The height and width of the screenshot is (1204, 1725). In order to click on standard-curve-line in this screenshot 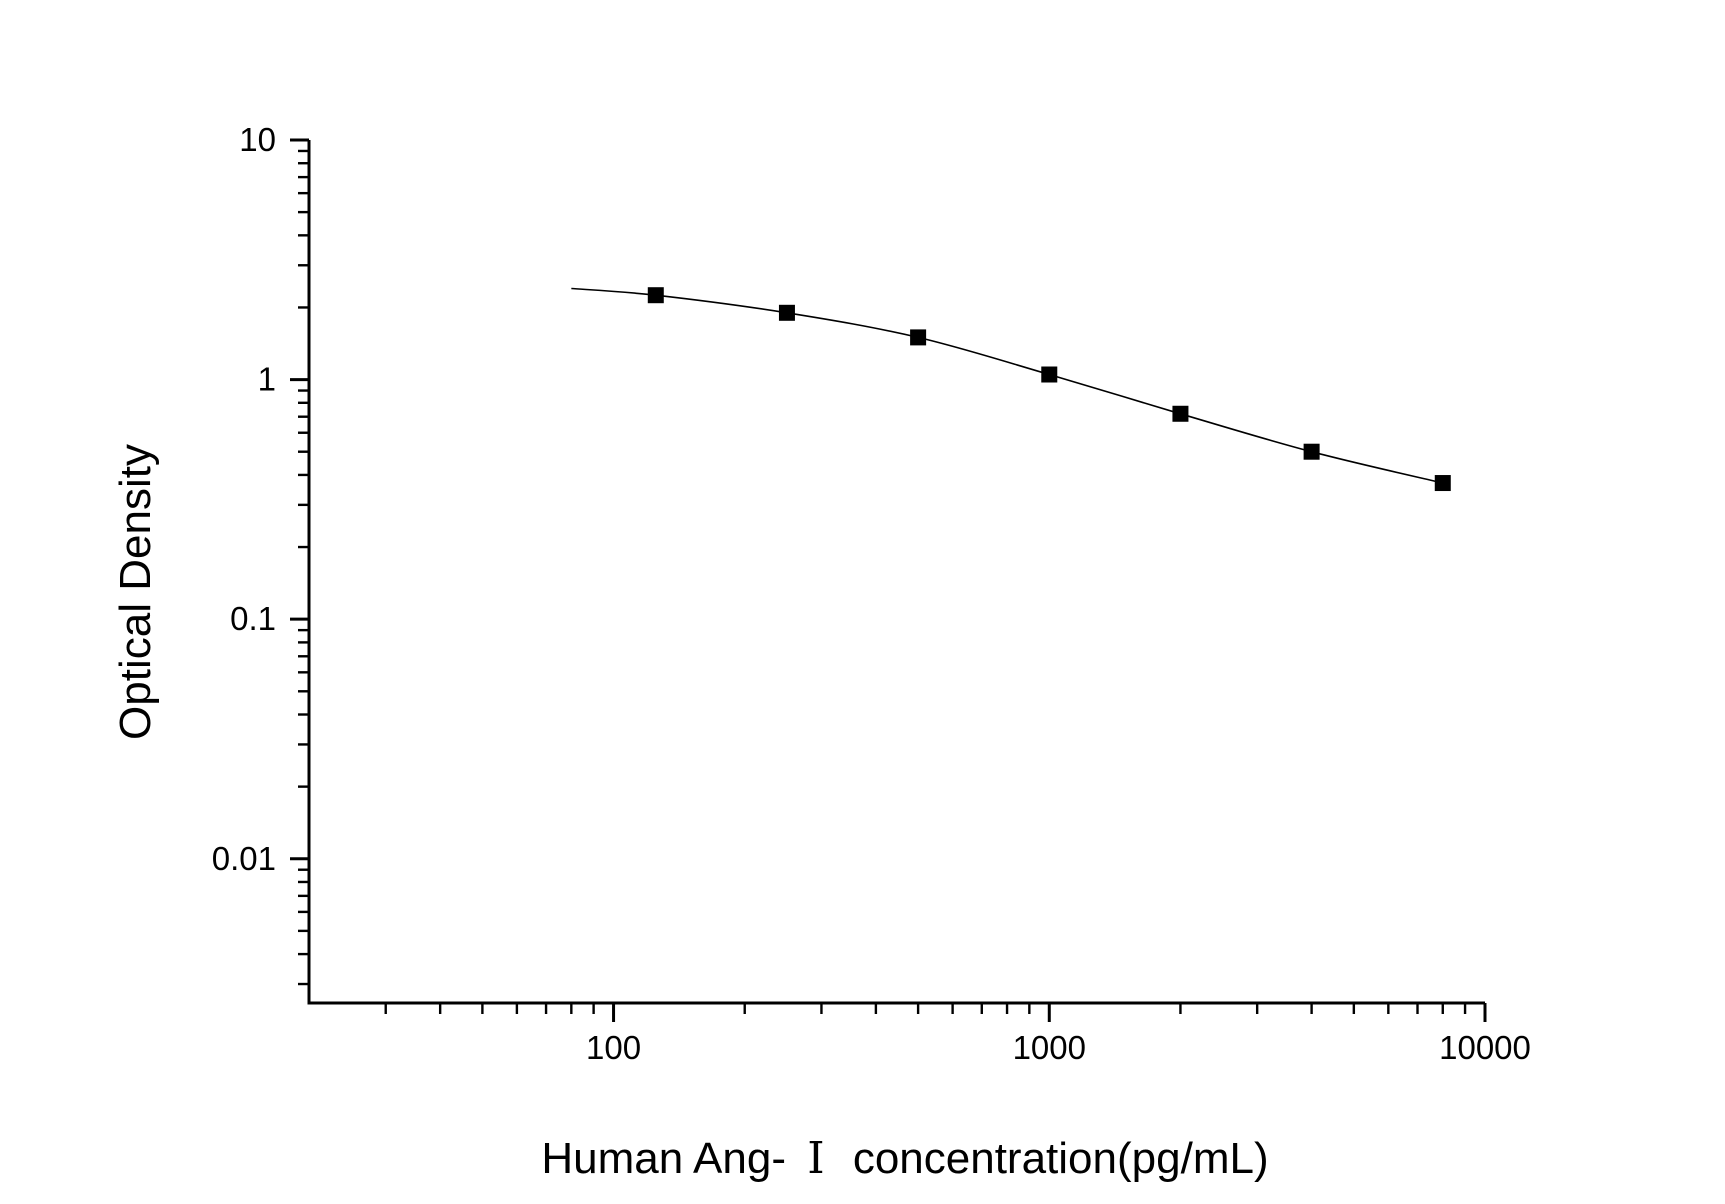, I will do `click(1007, 385)`.